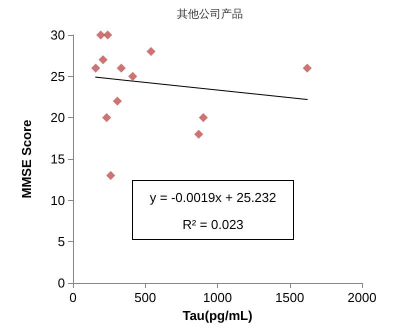 The image size is (420, 334). What do you see at coordinates (217, 297) in the screenshot?
I see `x-tick-label: 1000` at bounding box center [217, 297].